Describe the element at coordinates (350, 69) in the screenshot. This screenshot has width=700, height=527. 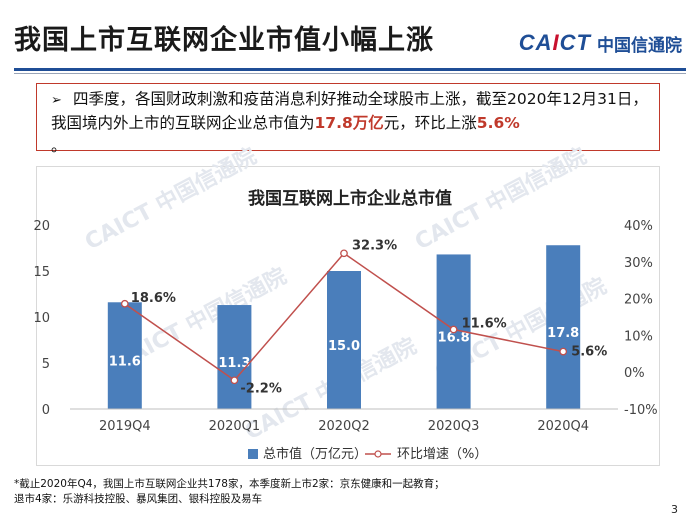
I see `title-rule` at that location.